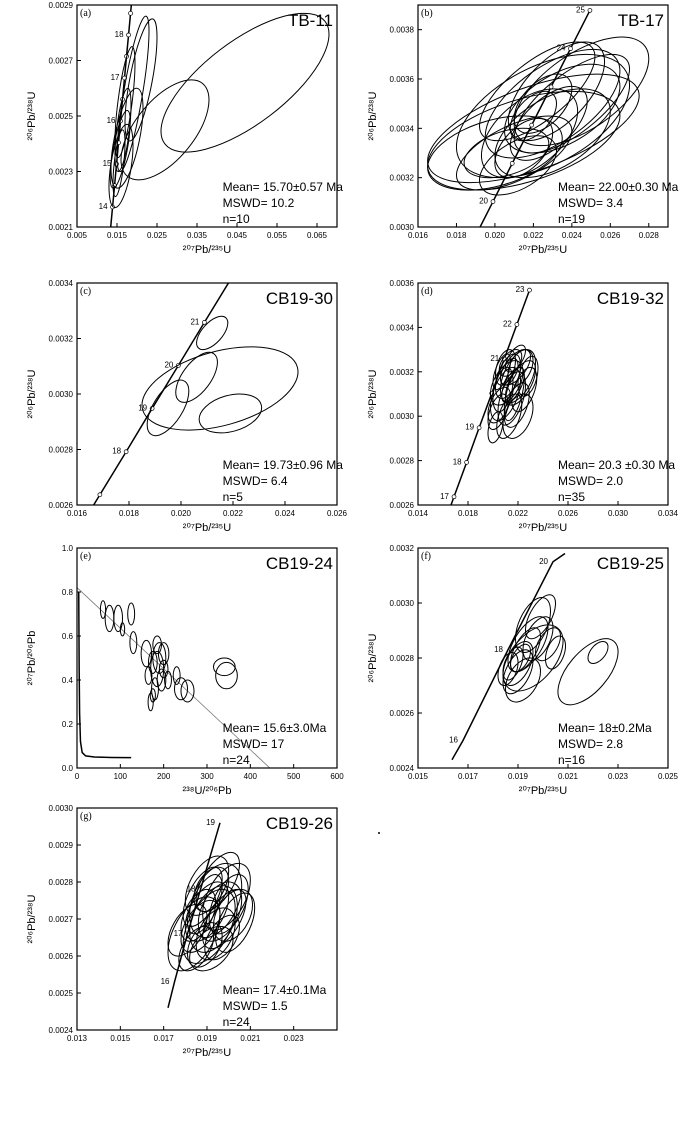 This screenshot has width=700, height=1138. What do you see at coordinates (181, 513) in the screenshot?
I see `x-tick-label: 0.020` at bounding box center [181, 513].